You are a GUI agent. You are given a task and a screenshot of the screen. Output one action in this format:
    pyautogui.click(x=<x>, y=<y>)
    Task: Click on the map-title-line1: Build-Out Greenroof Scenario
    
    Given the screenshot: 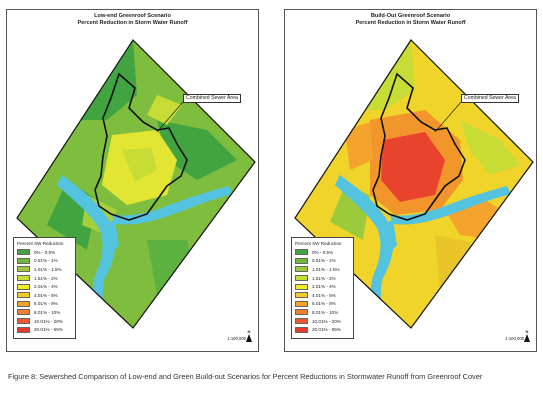 What is the action you would take?
    pyautogui.click(x=410, y=16)
    